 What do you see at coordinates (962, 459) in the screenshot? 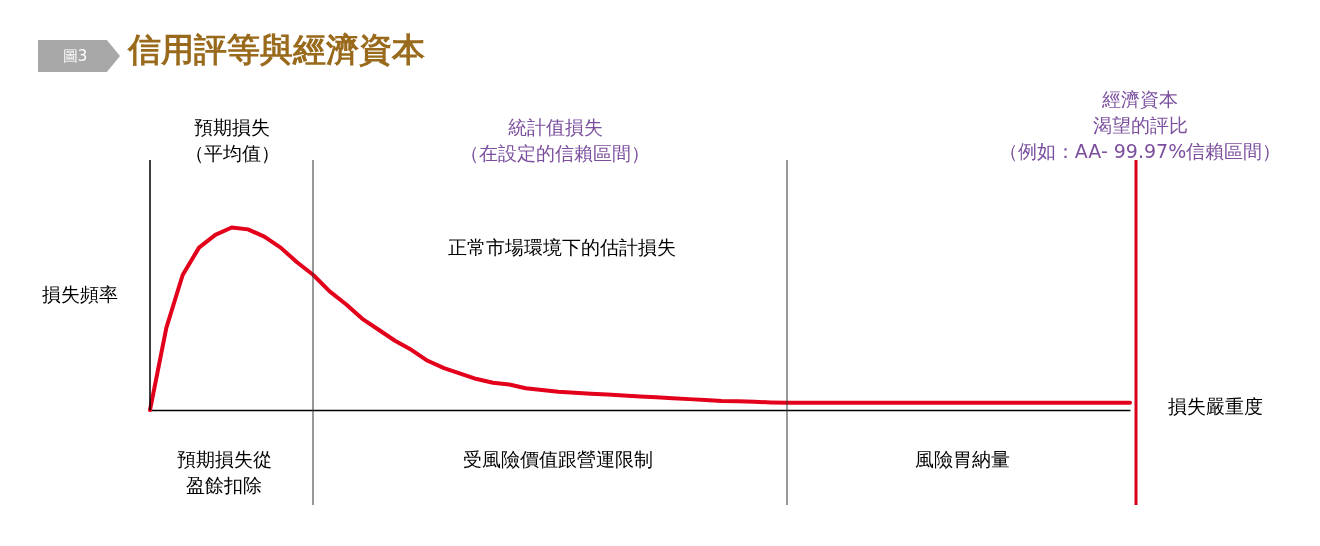
I see `text: 風險胃納量` at bounding box center [962, 459].